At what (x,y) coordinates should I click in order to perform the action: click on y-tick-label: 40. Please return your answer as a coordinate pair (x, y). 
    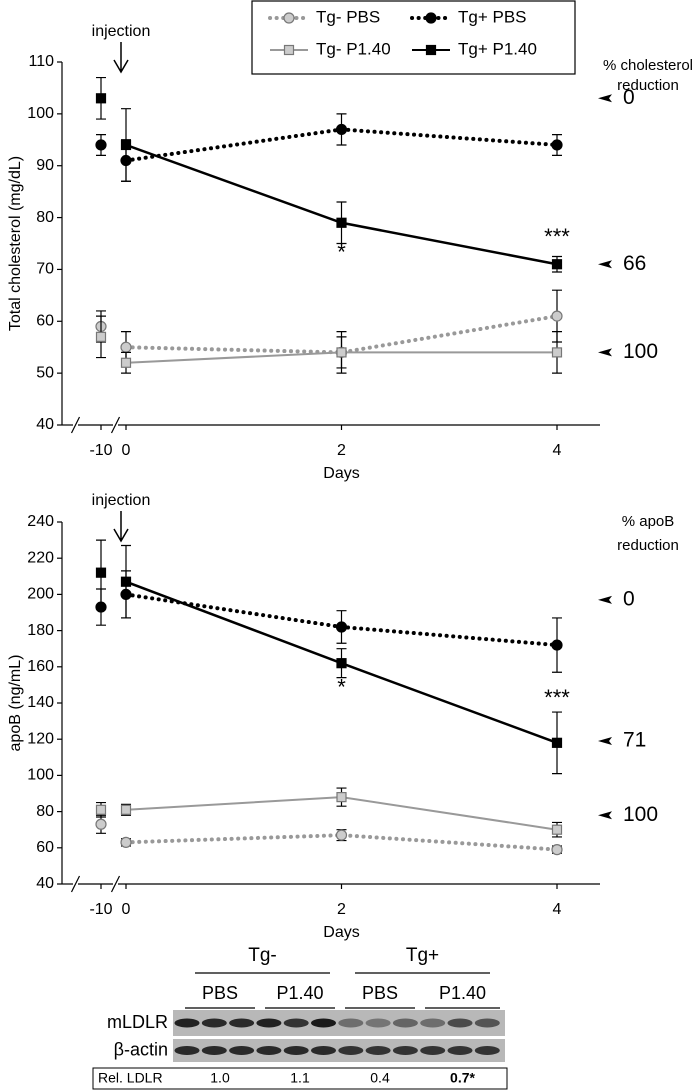
    Looking at the image, I should click on (45, 883).